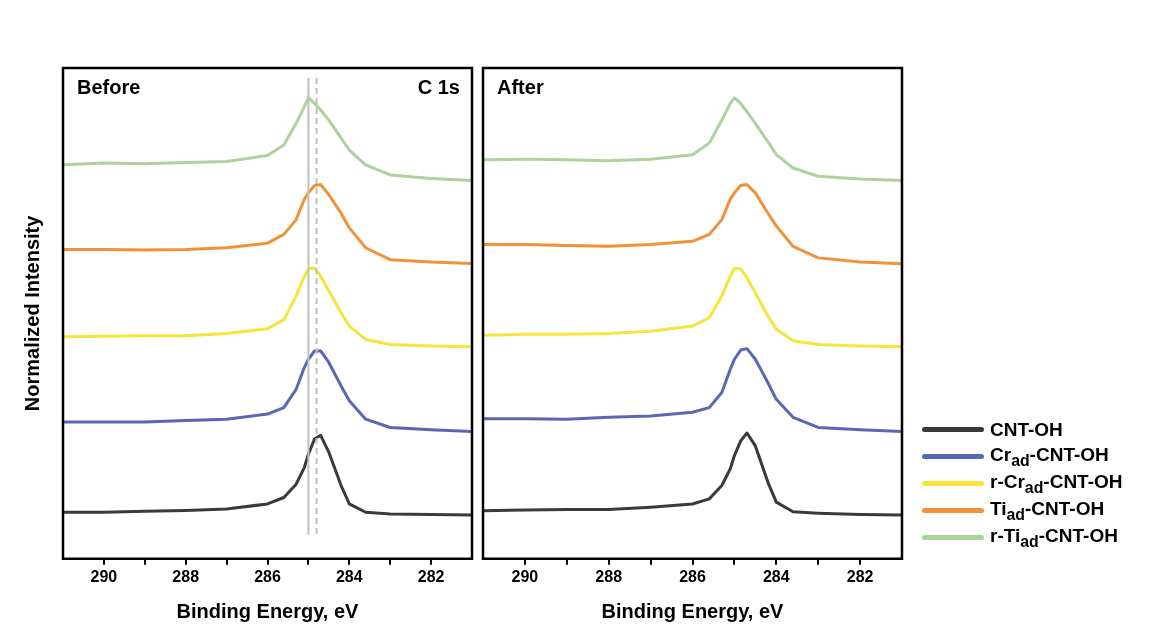 This screenshot has width=1161, height=636. What do you see at coordinates (1049, 456) in the screenshot?
I see `legend-label: Cr$_{ad}$-CNT-OH` at bounding box center [1049, 456].